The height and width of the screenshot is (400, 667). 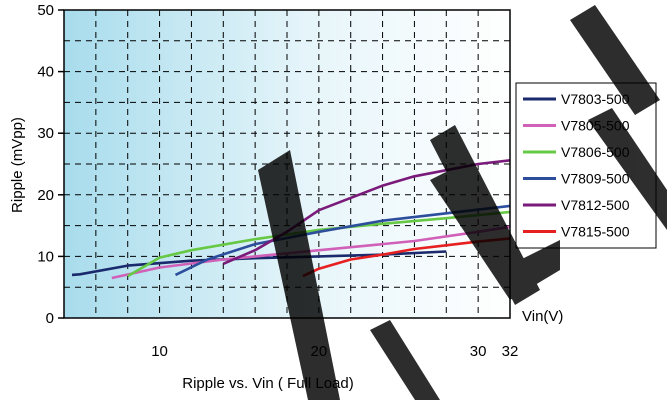 I want to click on legend-entry: V7815-500, so click(x=595, y=232).